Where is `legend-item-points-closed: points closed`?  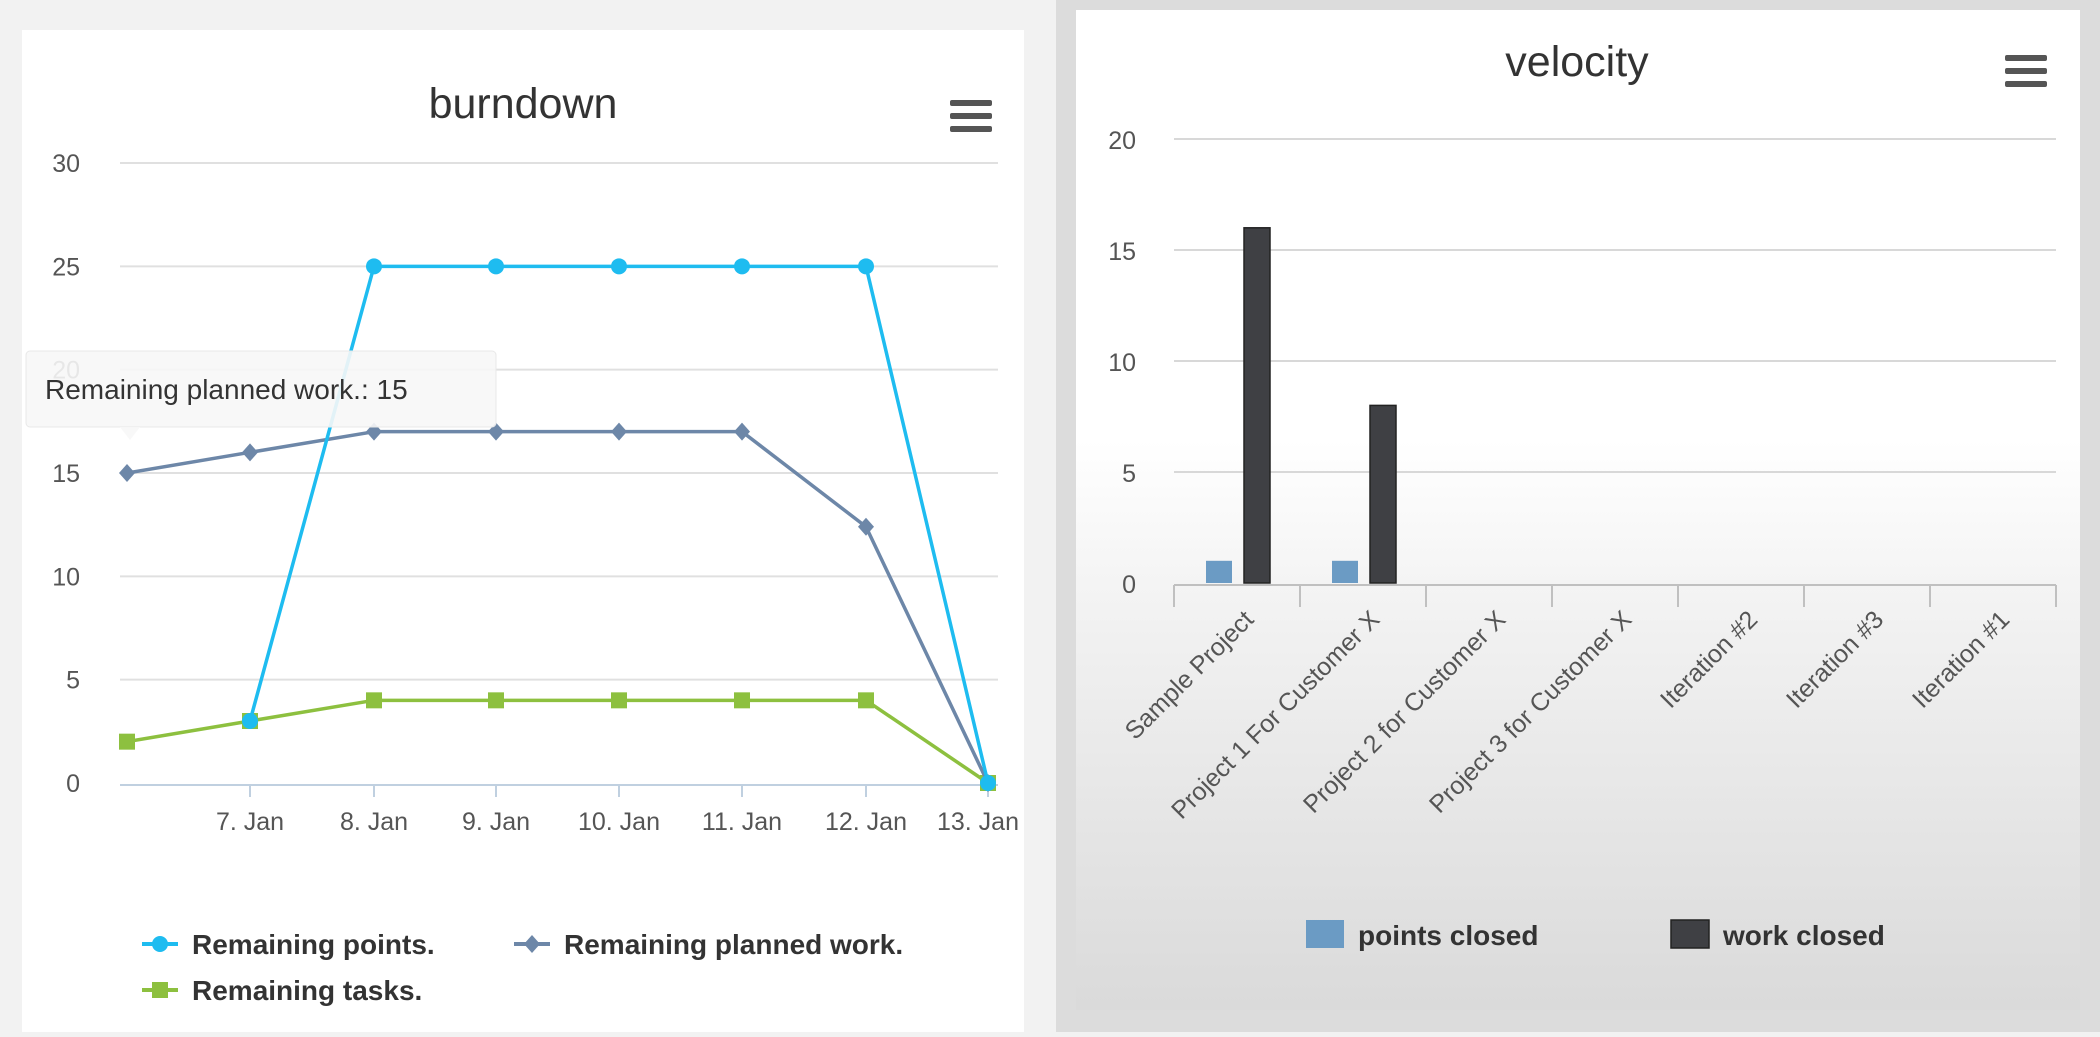 legend-item-points-closed: points closed is located at coordinates (1422, 935).